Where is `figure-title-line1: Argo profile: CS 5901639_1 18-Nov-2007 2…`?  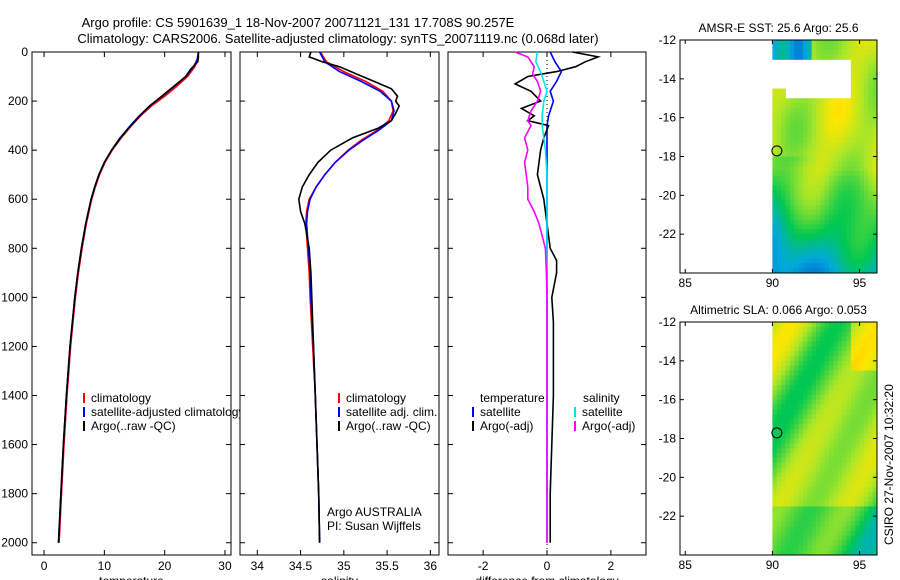
figure-title-line1: Argo profile: CS 5901639_1 18-Nov-2007 2… is located at coordinates (298, 22).